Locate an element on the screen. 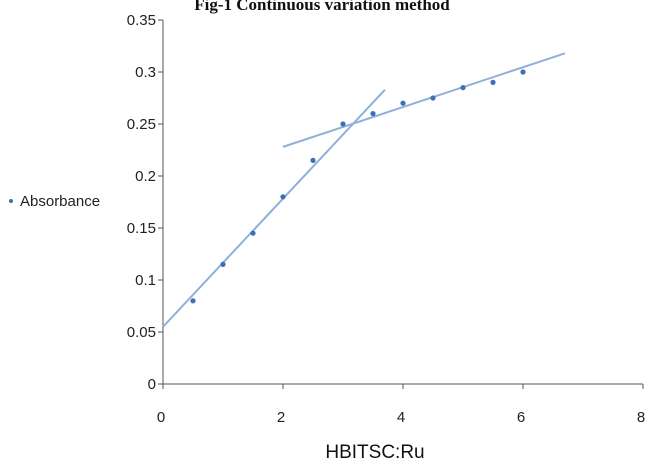  x-tick-label: 6 is located at coordinates (521, 417).